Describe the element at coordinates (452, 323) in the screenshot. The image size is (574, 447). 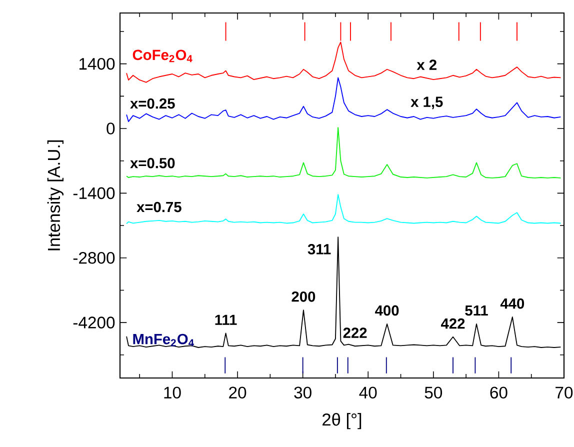
I see `annotation: 422` at that location.